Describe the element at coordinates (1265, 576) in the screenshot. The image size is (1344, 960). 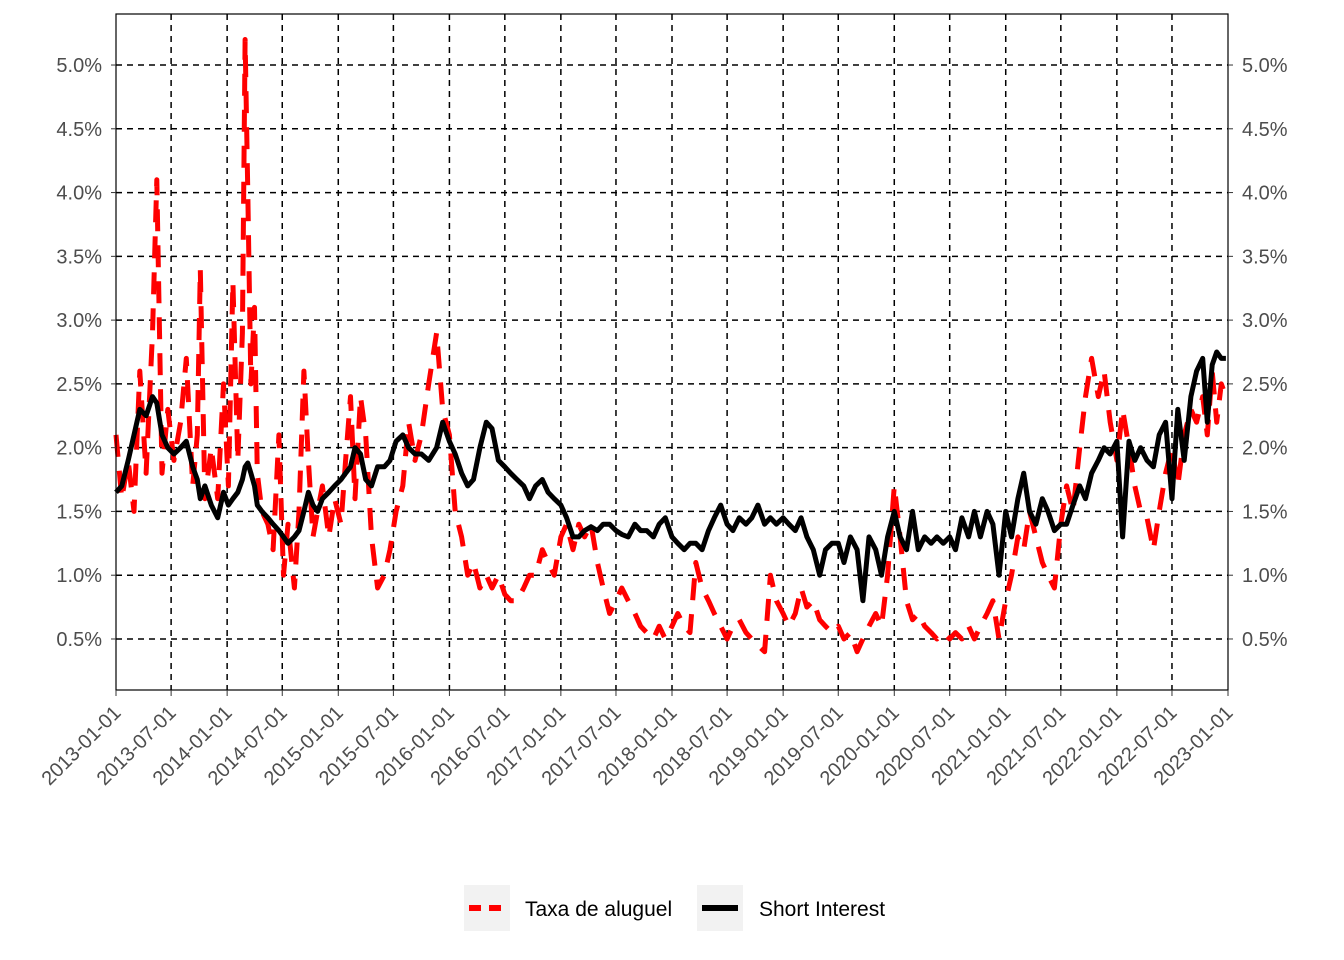
I see `y-tick-label-right: 1.0%` at that location.